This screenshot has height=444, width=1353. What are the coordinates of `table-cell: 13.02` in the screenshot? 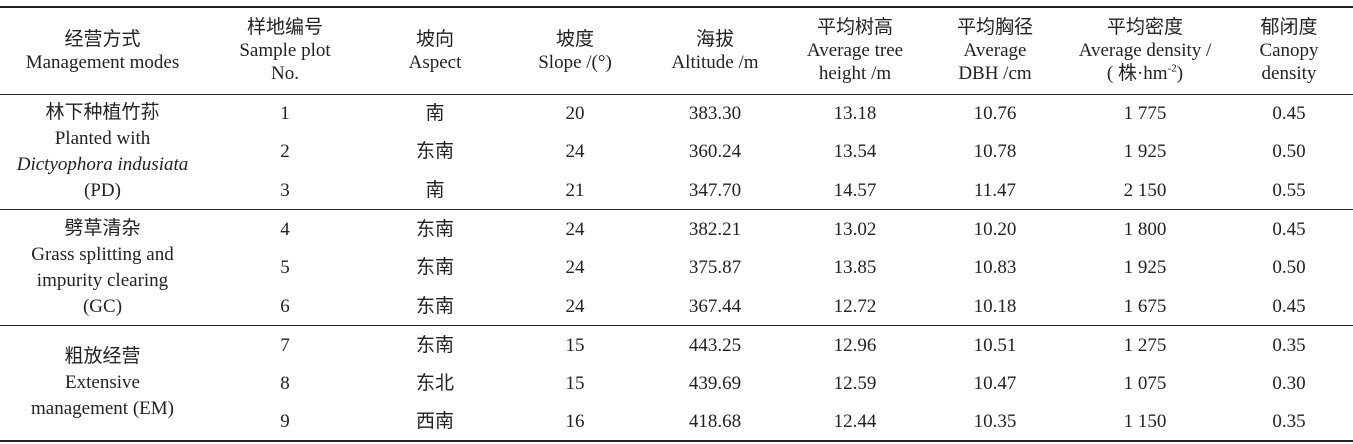 It's located at (855, 229).